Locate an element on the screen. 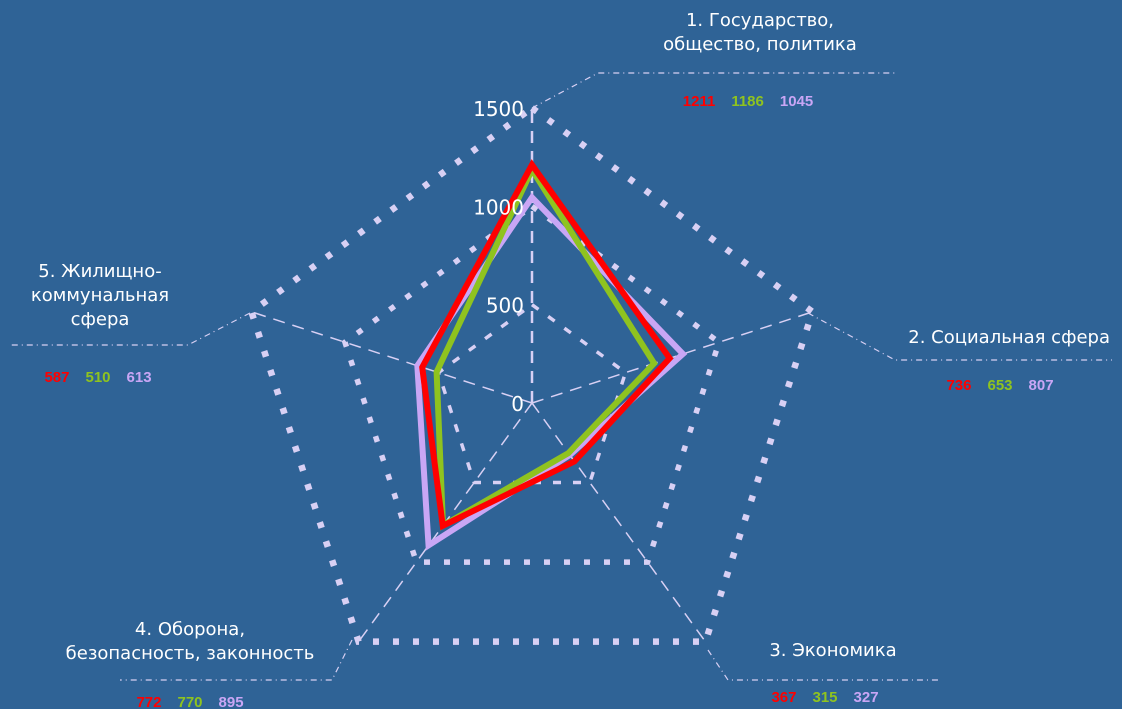 Image resolution: width=1122 pixels, height=709 pixels. value-labels-3: 367 315 327 is located at coordinates (824, 697).